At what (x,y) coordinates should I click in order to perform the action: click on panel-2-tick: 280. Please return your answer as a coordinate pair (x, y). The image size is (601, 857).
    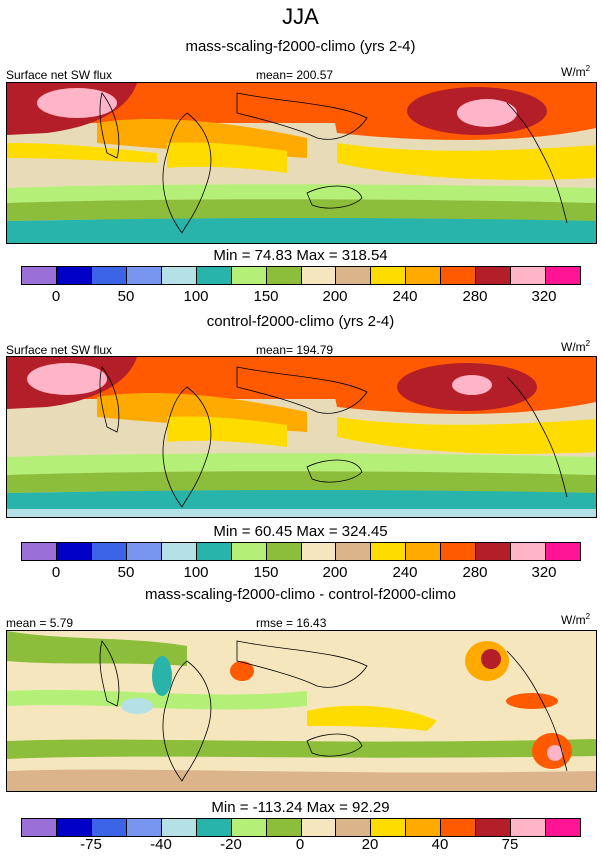
    Looking at the image, I should click on (475, 572).